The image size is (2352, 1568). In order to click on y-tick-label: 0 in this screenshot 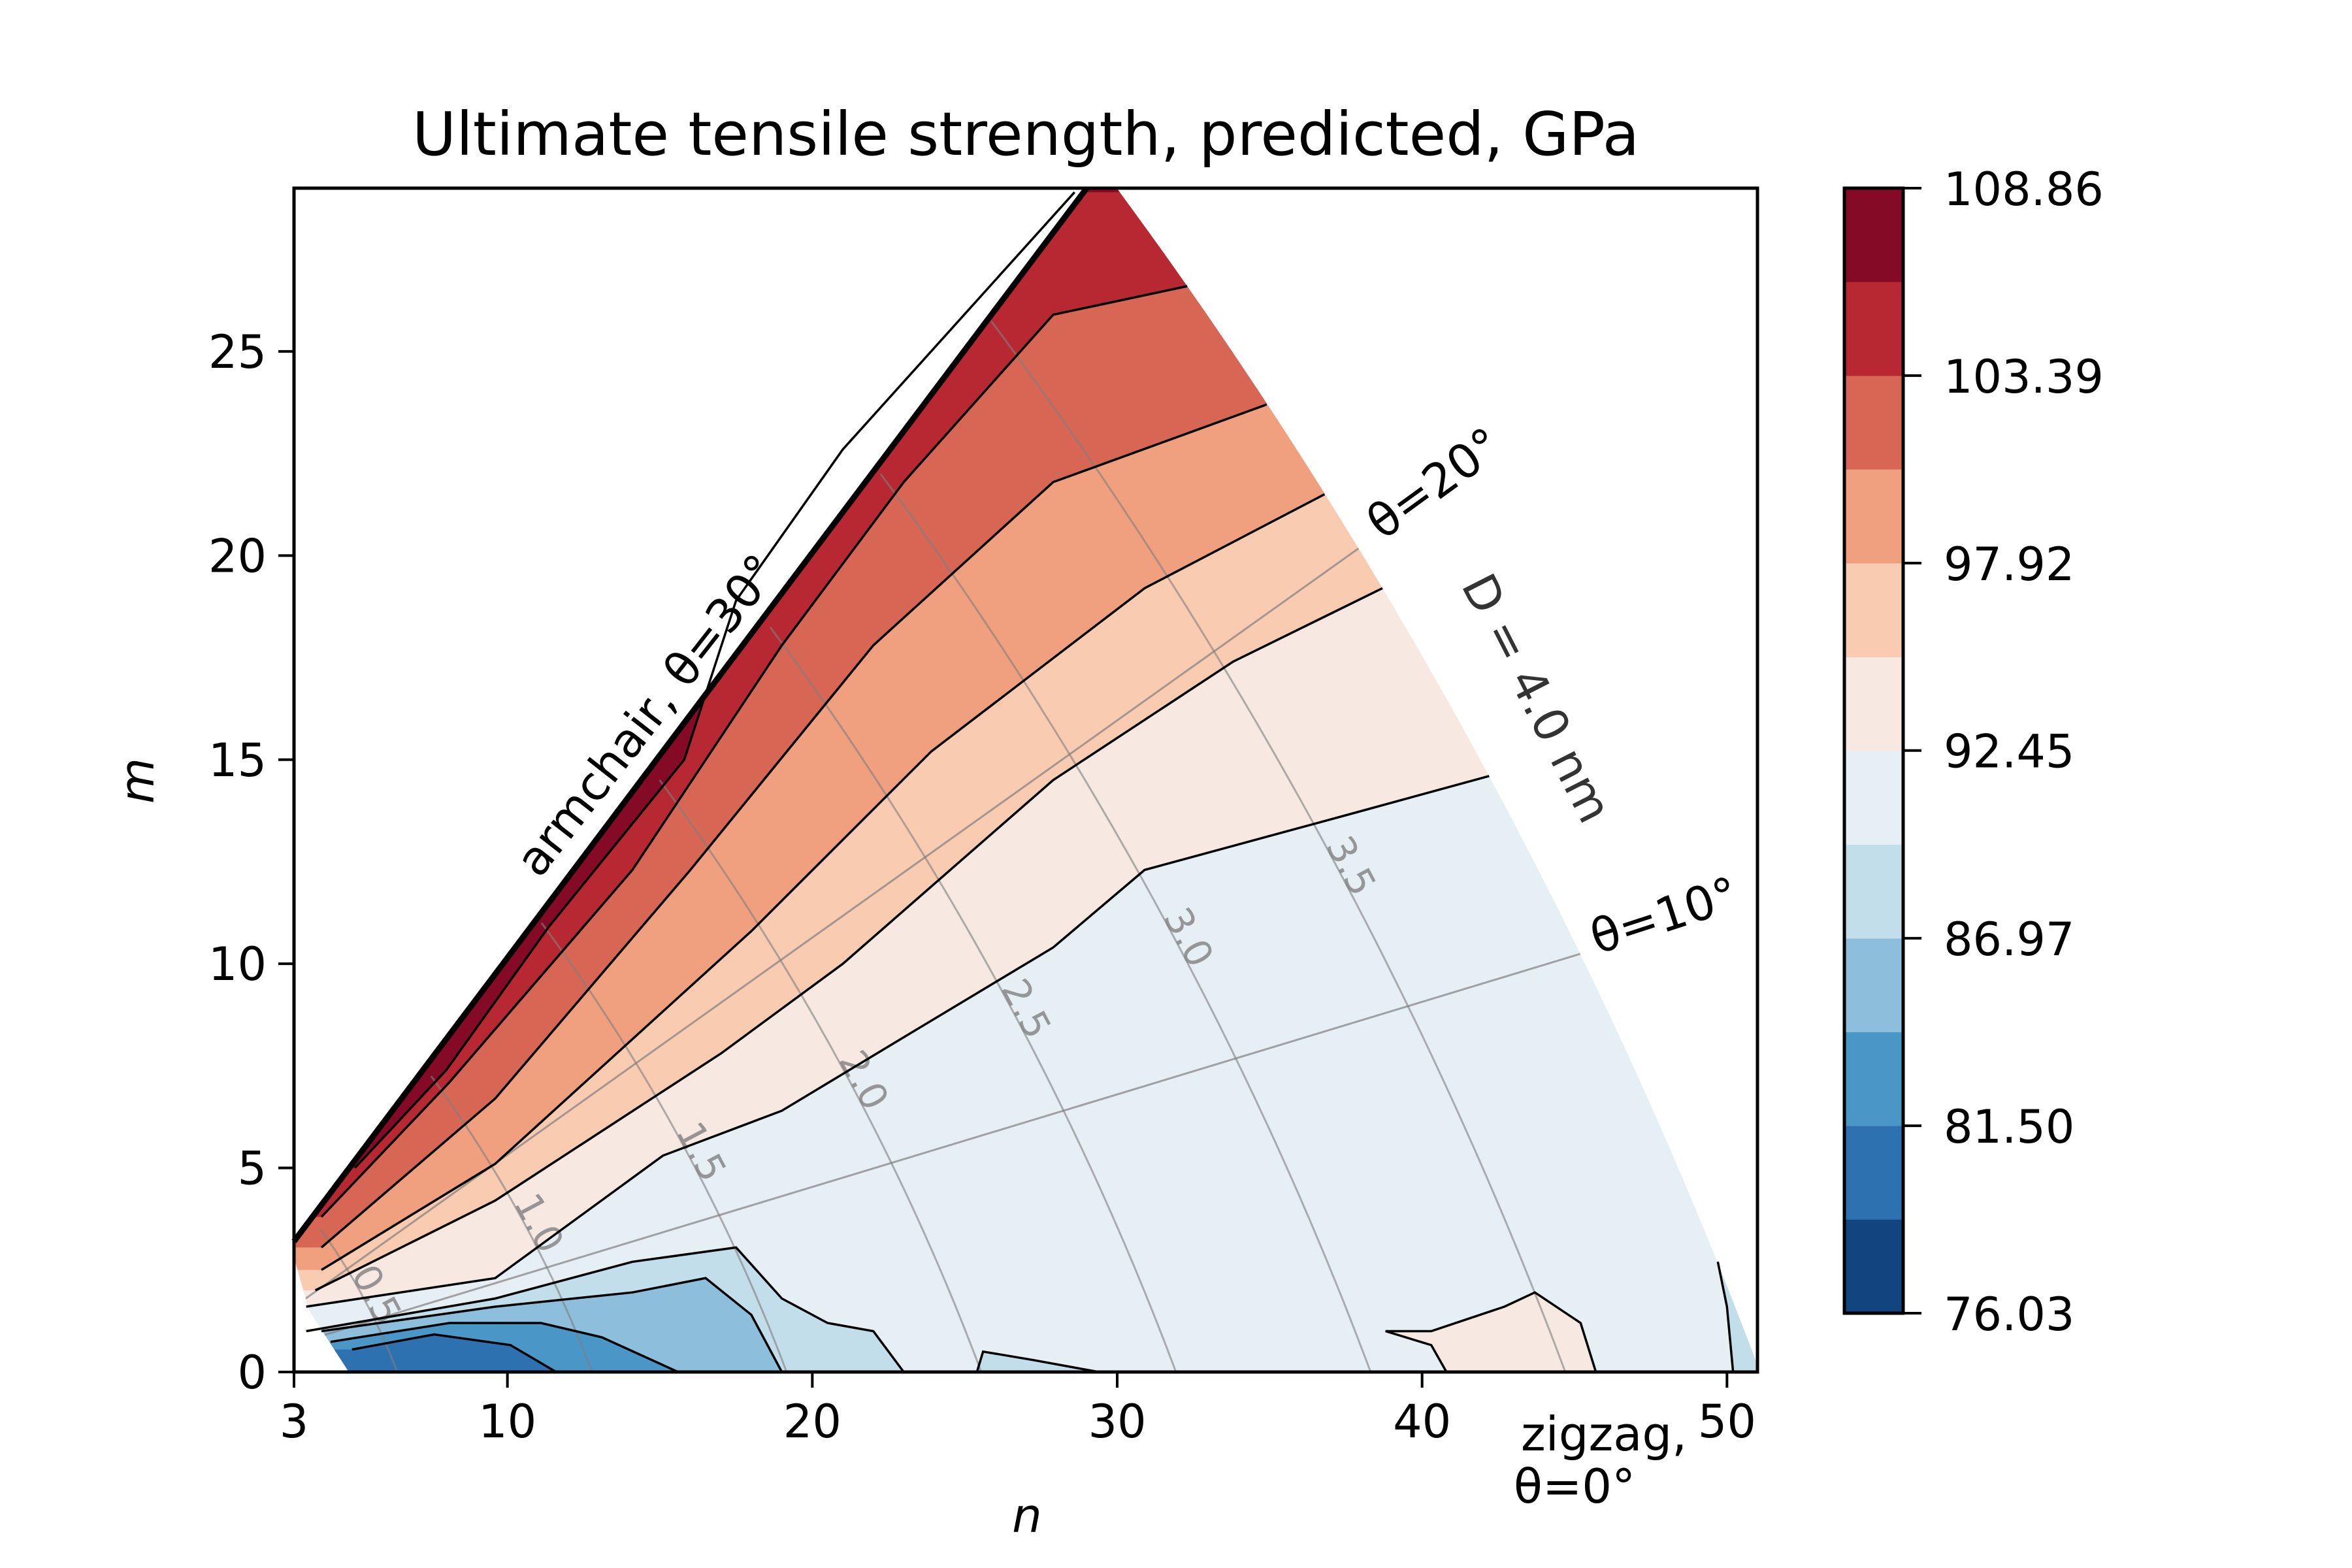, I will do `click(252, 1372)`.